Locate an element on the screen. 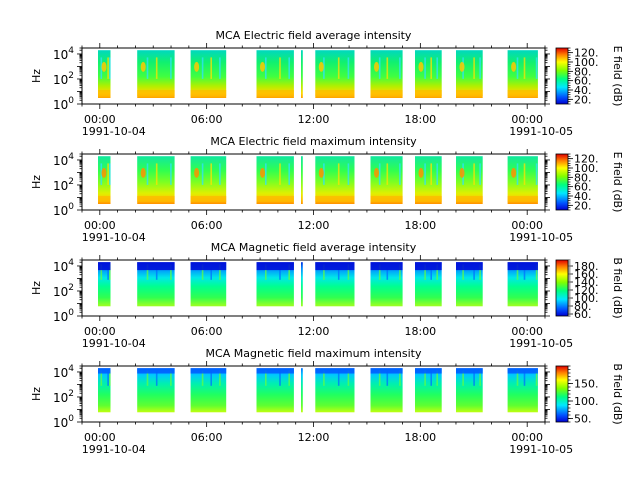  colorbar-tick-label: 120. is located at coordinates (586, 159).